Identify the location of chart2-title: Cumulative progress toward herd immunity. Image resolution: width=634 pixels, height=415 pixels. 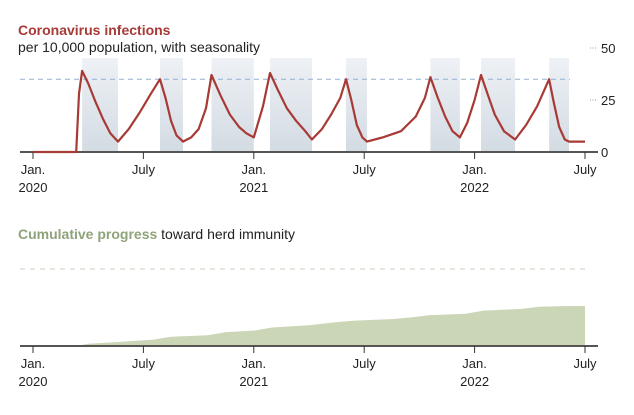
(156, 234).